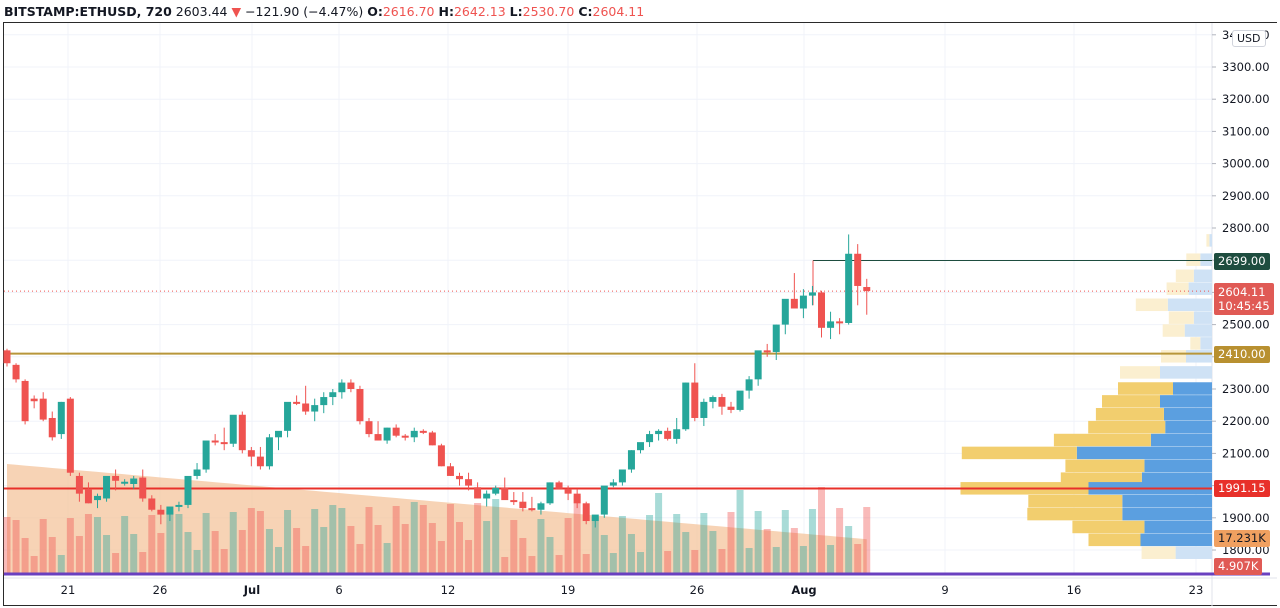 Image resolution: width=1280 pixels, height=608 pixels. Describe the element at coordinates (446, 11) in the screenshot. I see `high-label: H:` at that location.